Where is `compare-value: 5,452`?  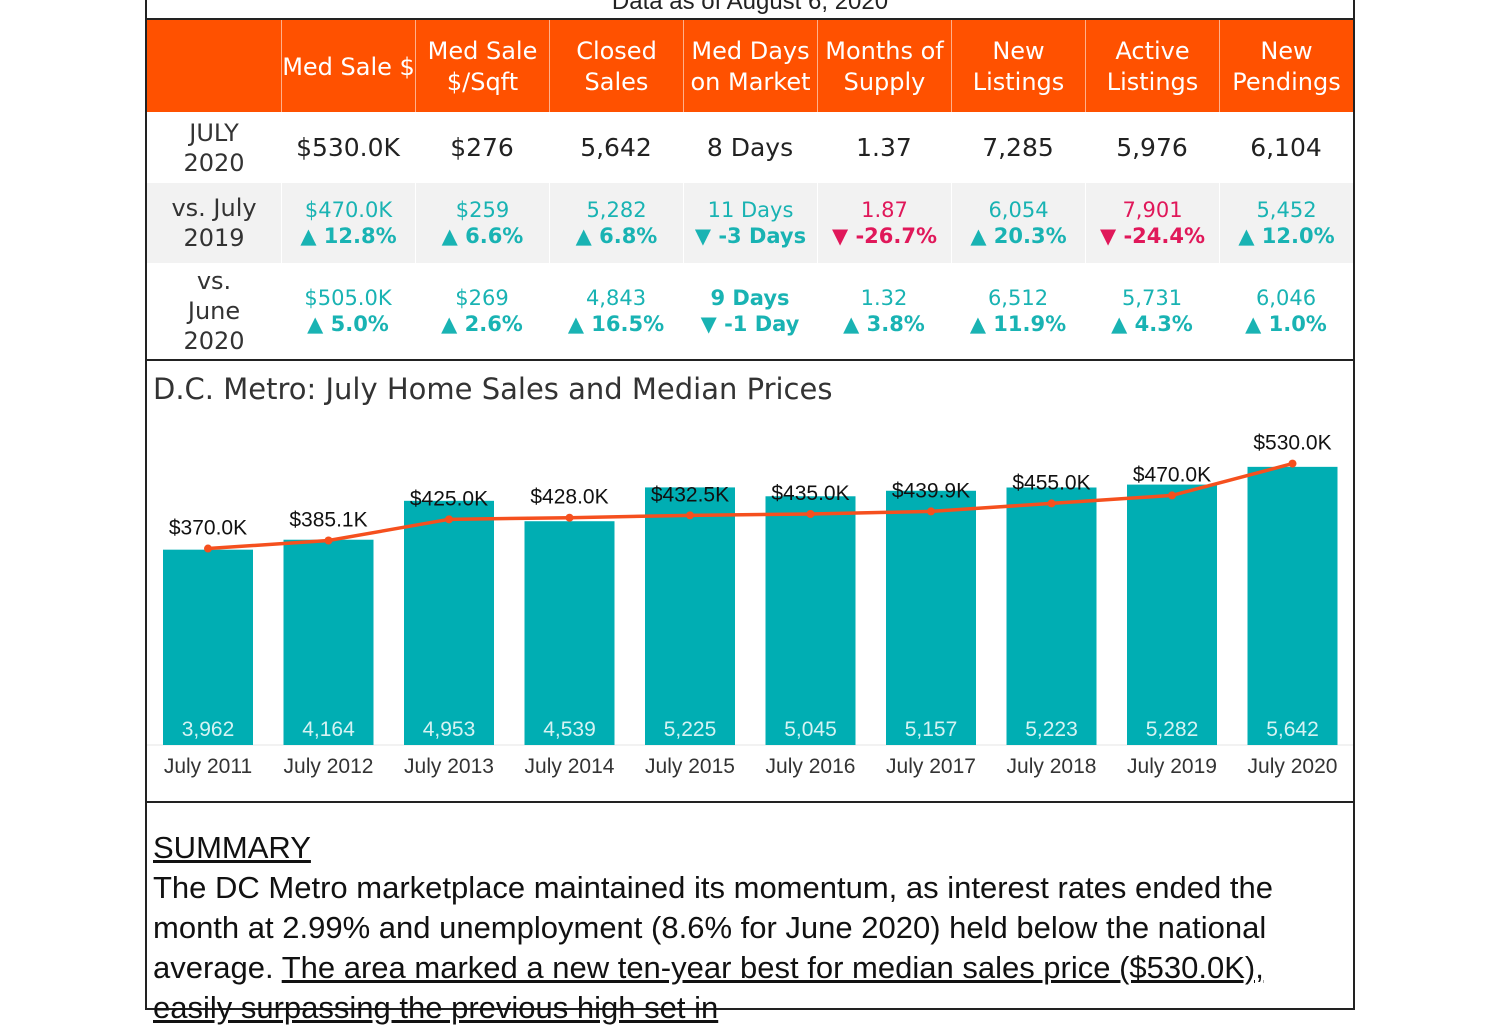 compare-value: 5,452 is located at coordinates (1286, 210).